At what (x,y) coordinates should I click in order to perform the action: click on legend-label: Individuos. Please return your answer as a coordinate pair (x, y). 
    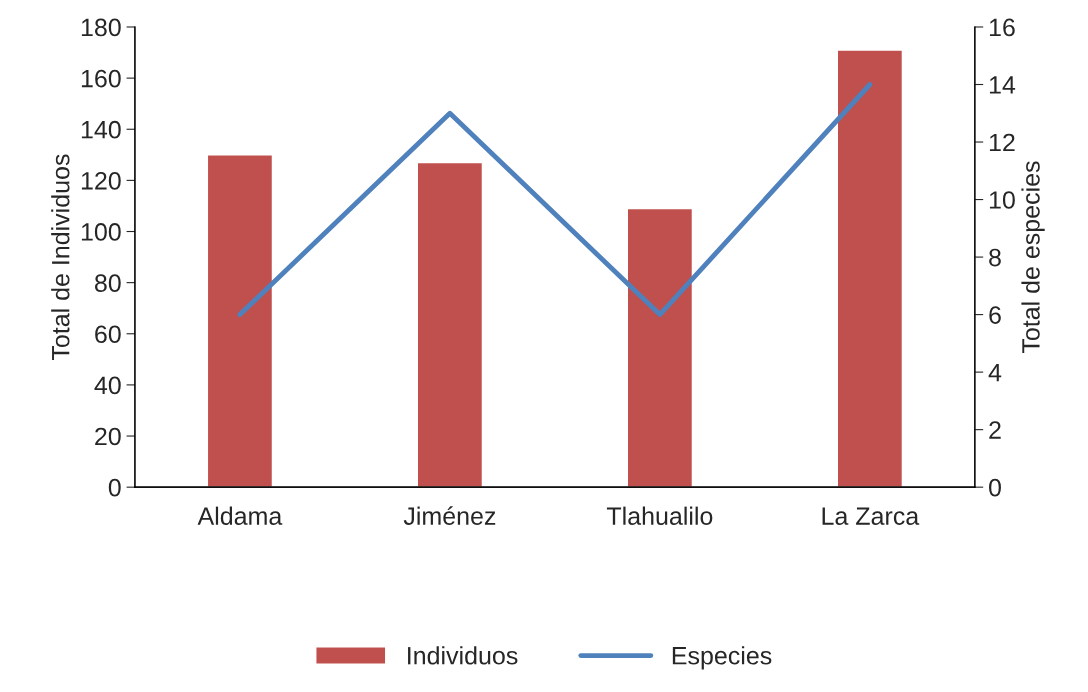
    Looking at the image, I should click on (463, 655).